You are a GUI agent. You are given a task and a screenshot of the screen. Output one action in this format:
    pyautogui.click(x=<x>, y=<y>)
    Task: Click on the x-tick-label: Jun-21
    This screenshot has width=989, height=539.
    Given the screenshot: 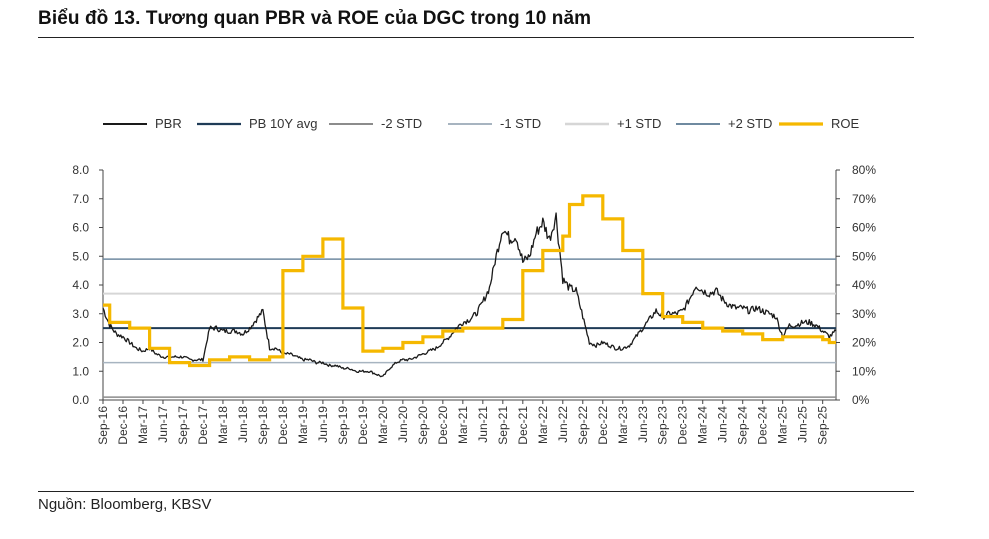 What is the action you would take?
    pyautogui.click(x=483, y=424)
    